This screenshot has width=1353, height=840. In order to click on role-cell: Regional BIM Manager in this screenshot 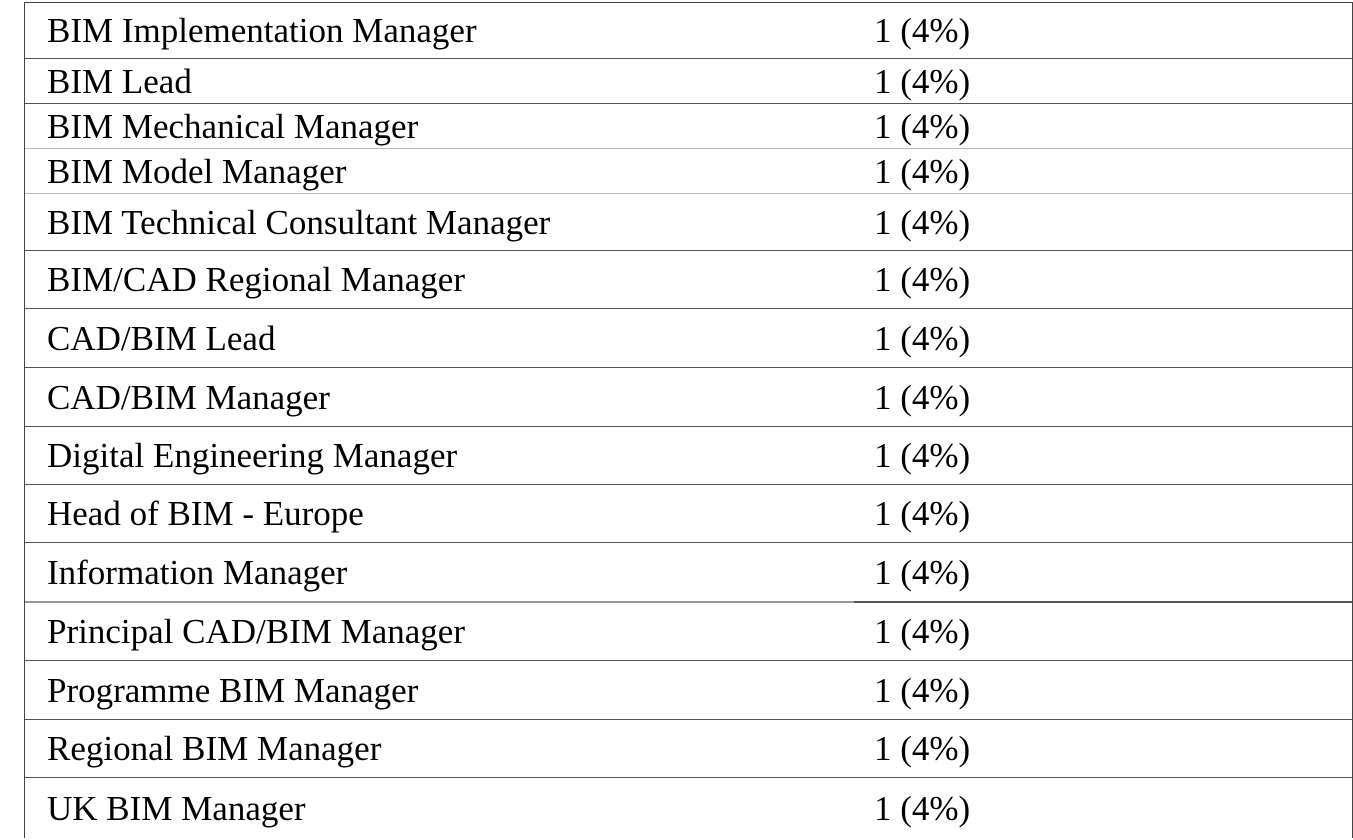, I will do `click(214, 748)`.